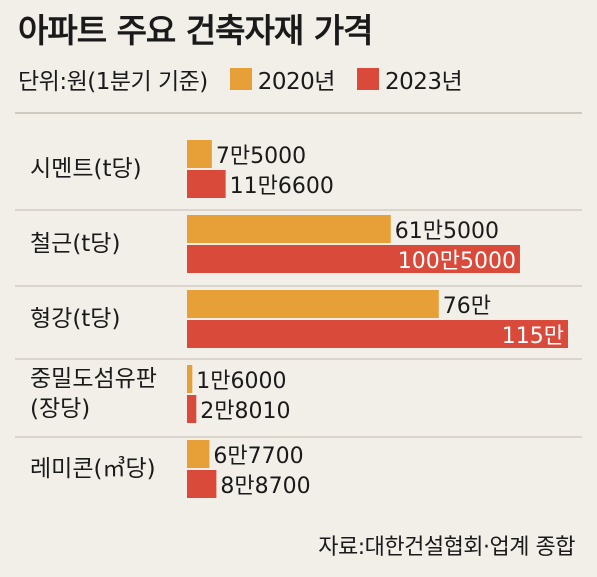 The image size is (597, 577). I want to click on data-label: 100만5000, so click(457, 261).